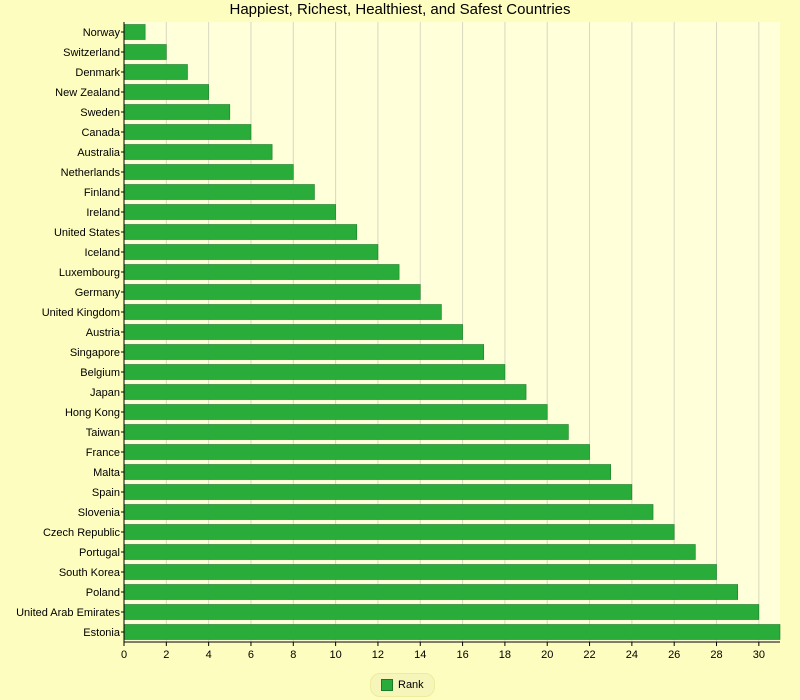 The image size is (800, 700). Describe the element at coordinates (102, 33) in the screenshot. I see `category-label: Norway` at that location.